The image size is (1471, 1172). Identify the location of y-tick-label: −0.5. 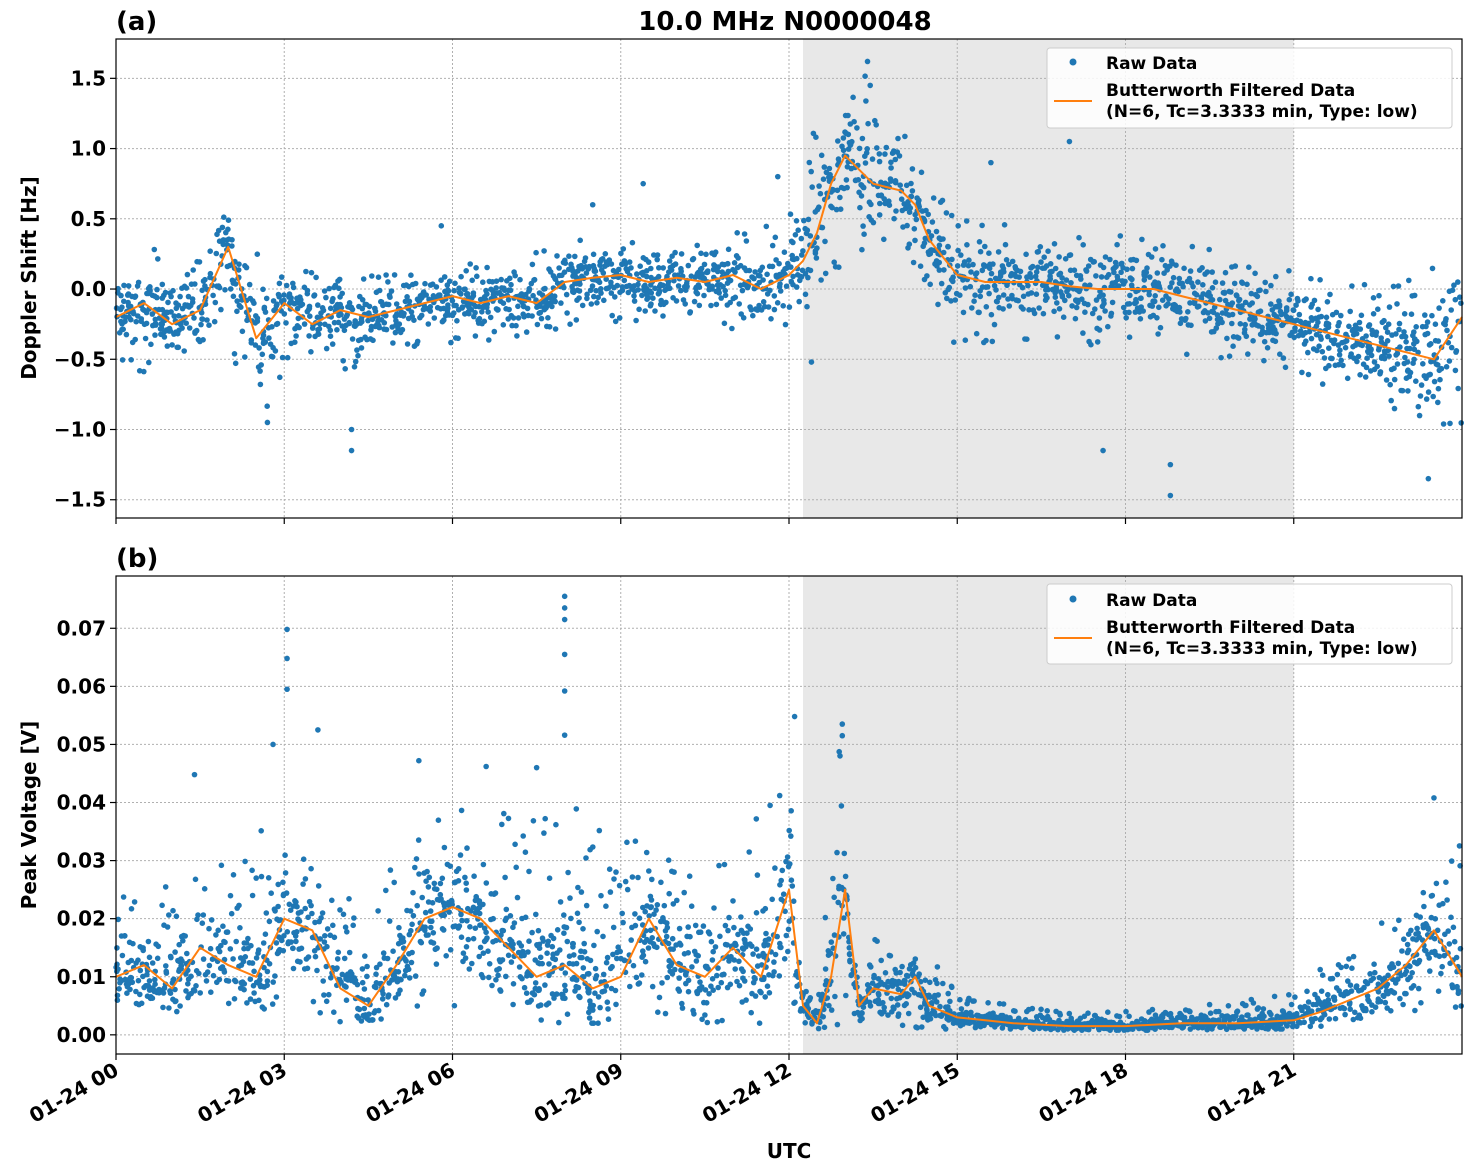
(80, 359).